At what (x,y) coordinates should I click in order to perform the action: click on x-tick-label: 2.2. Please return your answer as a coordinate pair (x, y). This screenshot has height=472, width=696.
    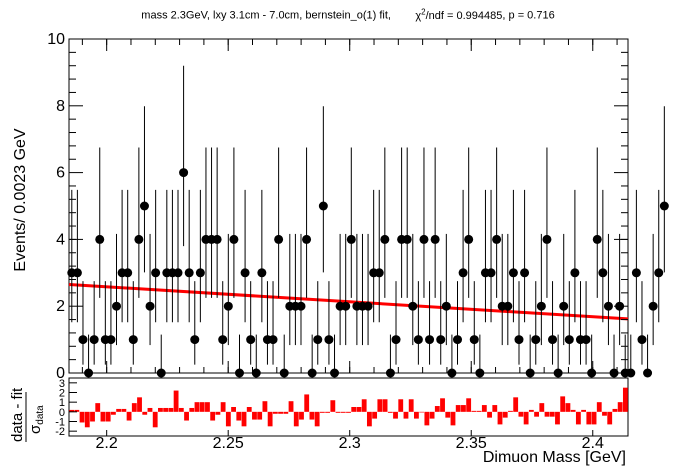
    Looking at the image, I should click on (107, 443).